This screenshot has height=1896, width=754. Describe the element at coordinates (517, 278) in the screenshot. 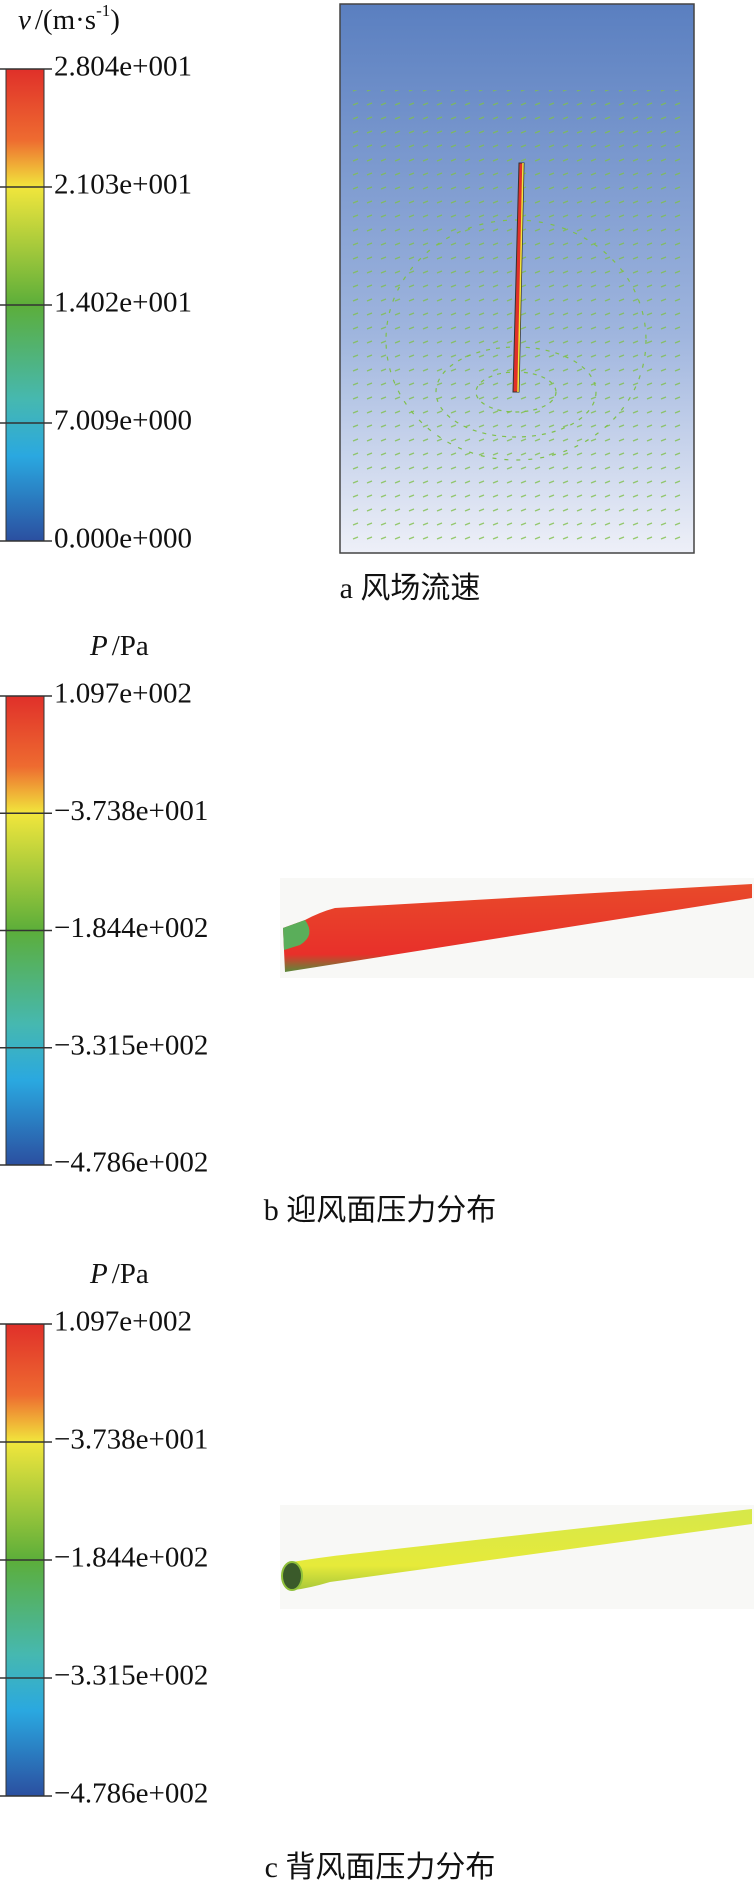

I see `flow-field-image` at that location.